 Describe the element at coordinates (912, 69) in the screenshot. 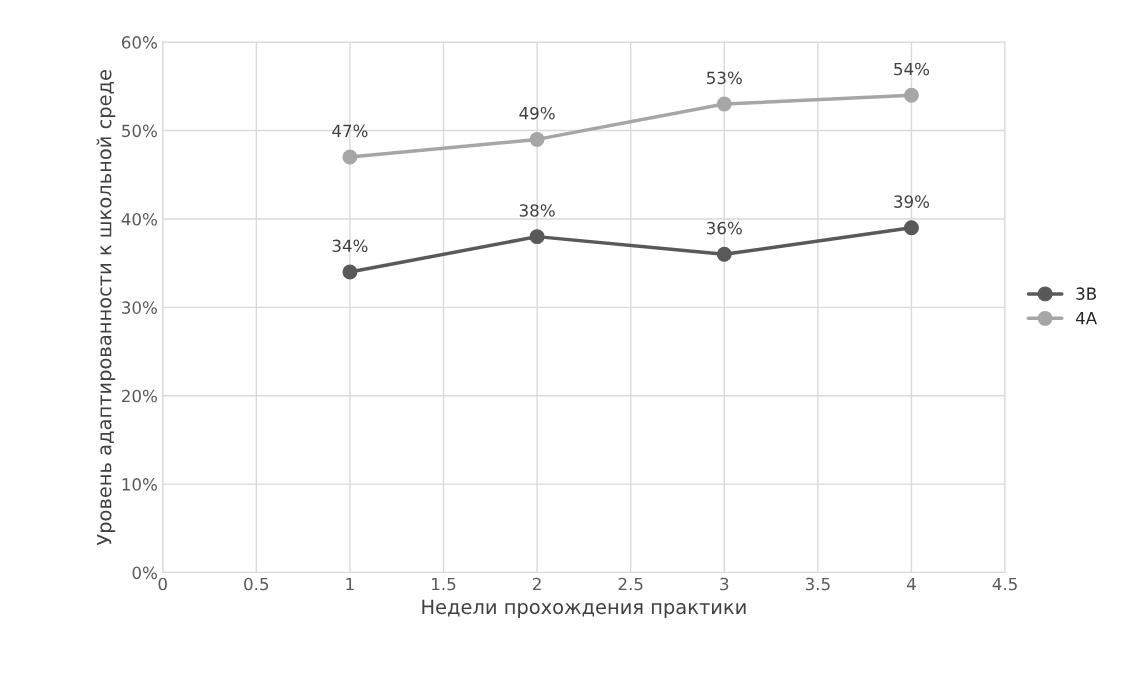

I see `data-label: 54%` at that location.